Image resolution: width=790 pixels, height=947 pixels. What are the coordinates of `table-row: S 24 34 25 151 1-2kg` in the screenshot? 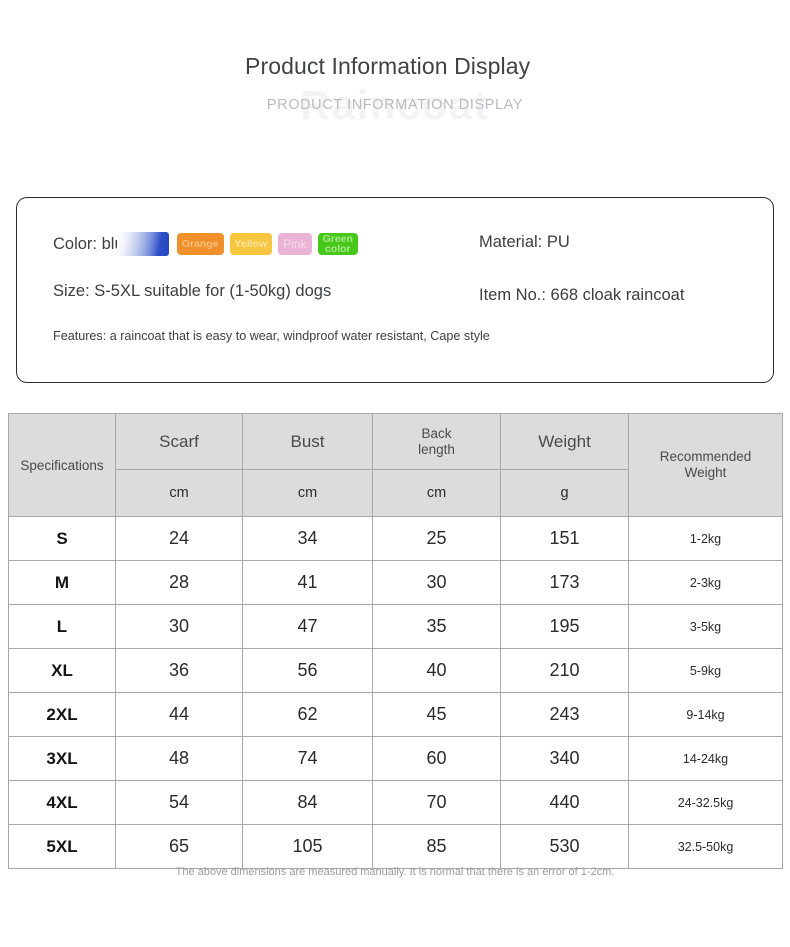 It's located at (395, 538).